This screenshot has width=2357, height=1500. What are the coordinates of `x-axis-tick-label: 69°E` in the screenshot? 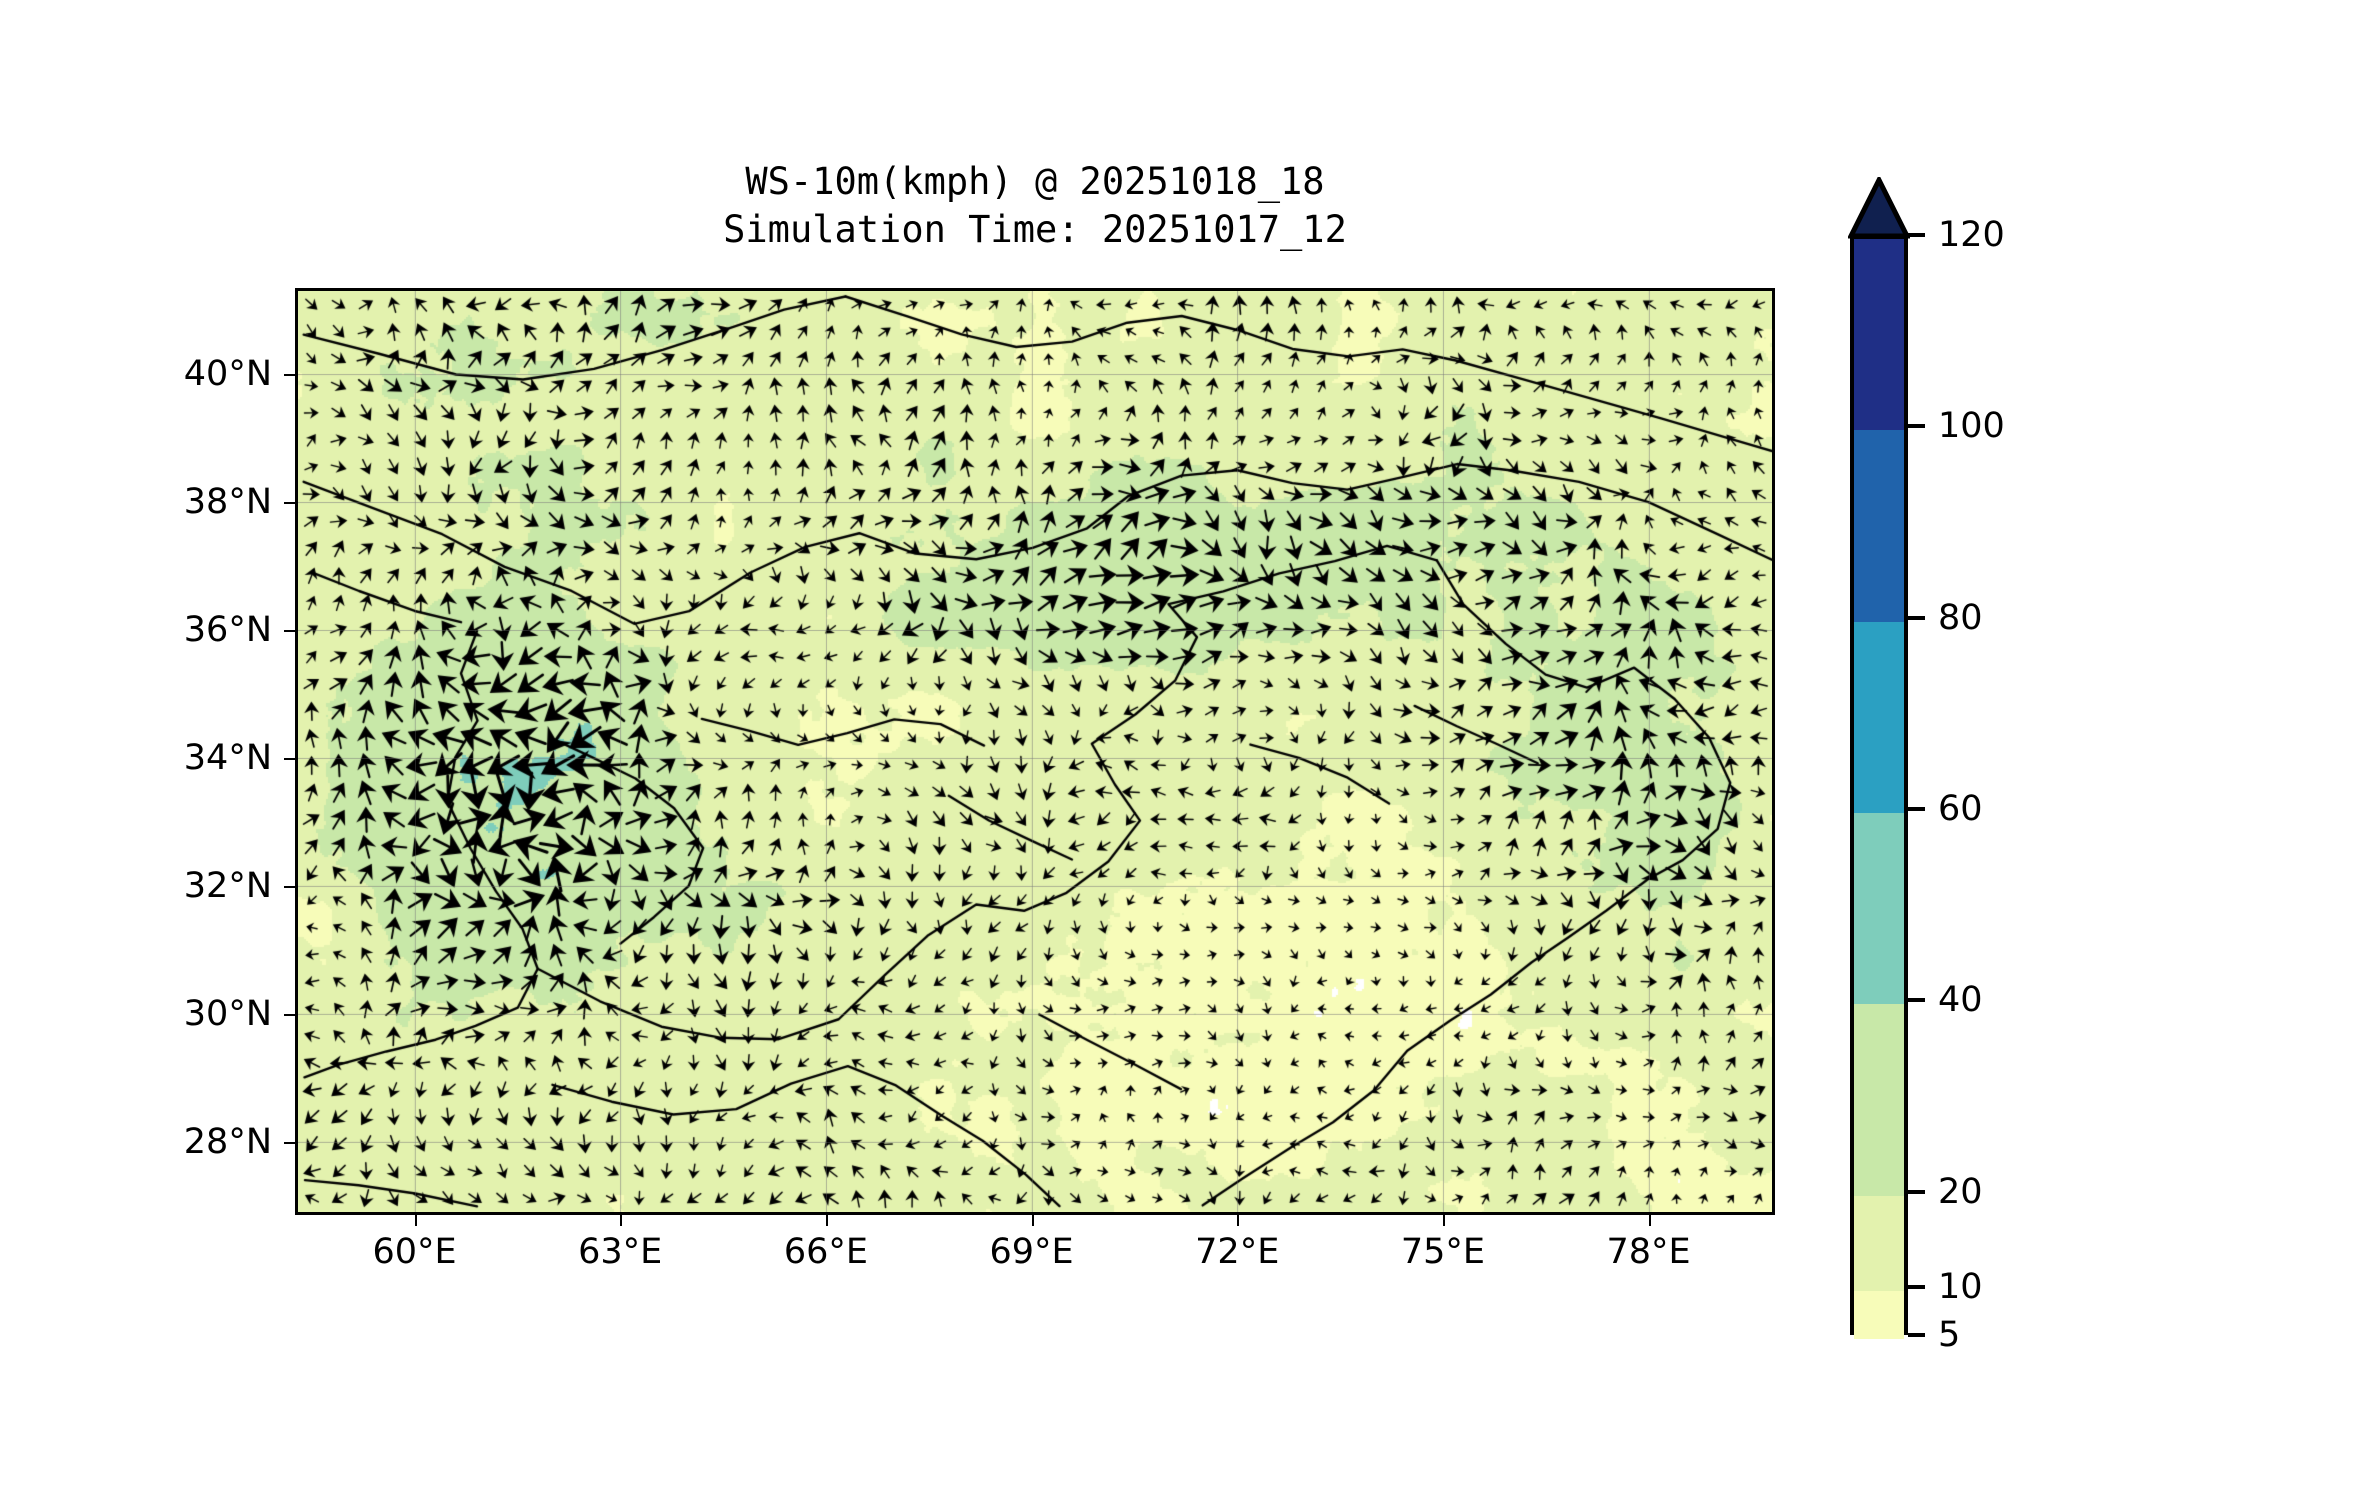 It's located at (1031, 1252).